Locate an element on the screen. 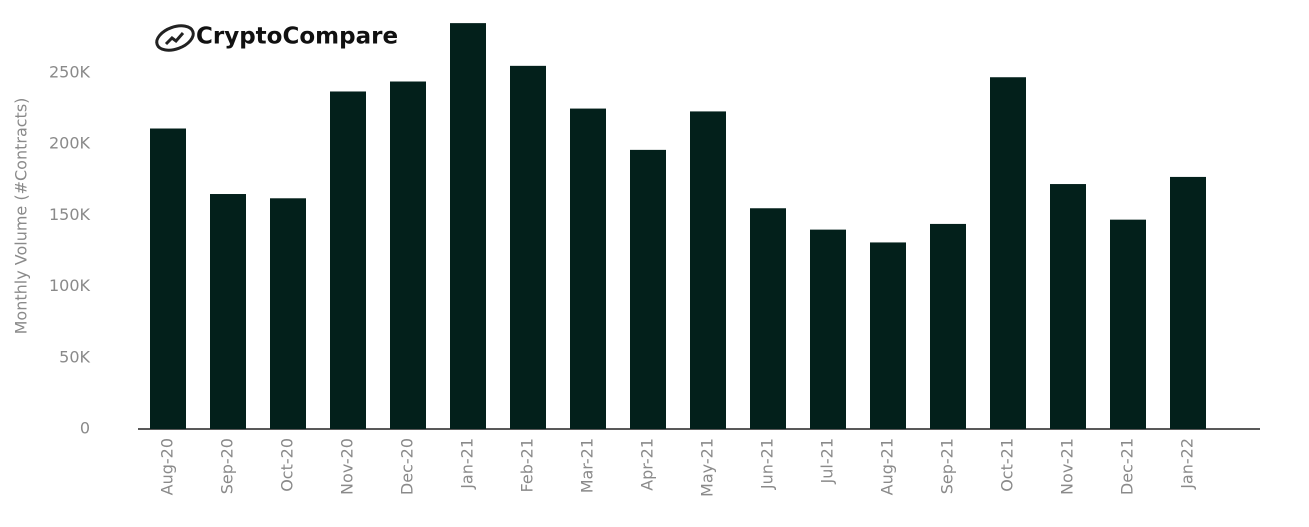 The height and width of the screenshot is (527, 1309). x-tick-label: Nov-21 is located at coordinates (1067, 466).